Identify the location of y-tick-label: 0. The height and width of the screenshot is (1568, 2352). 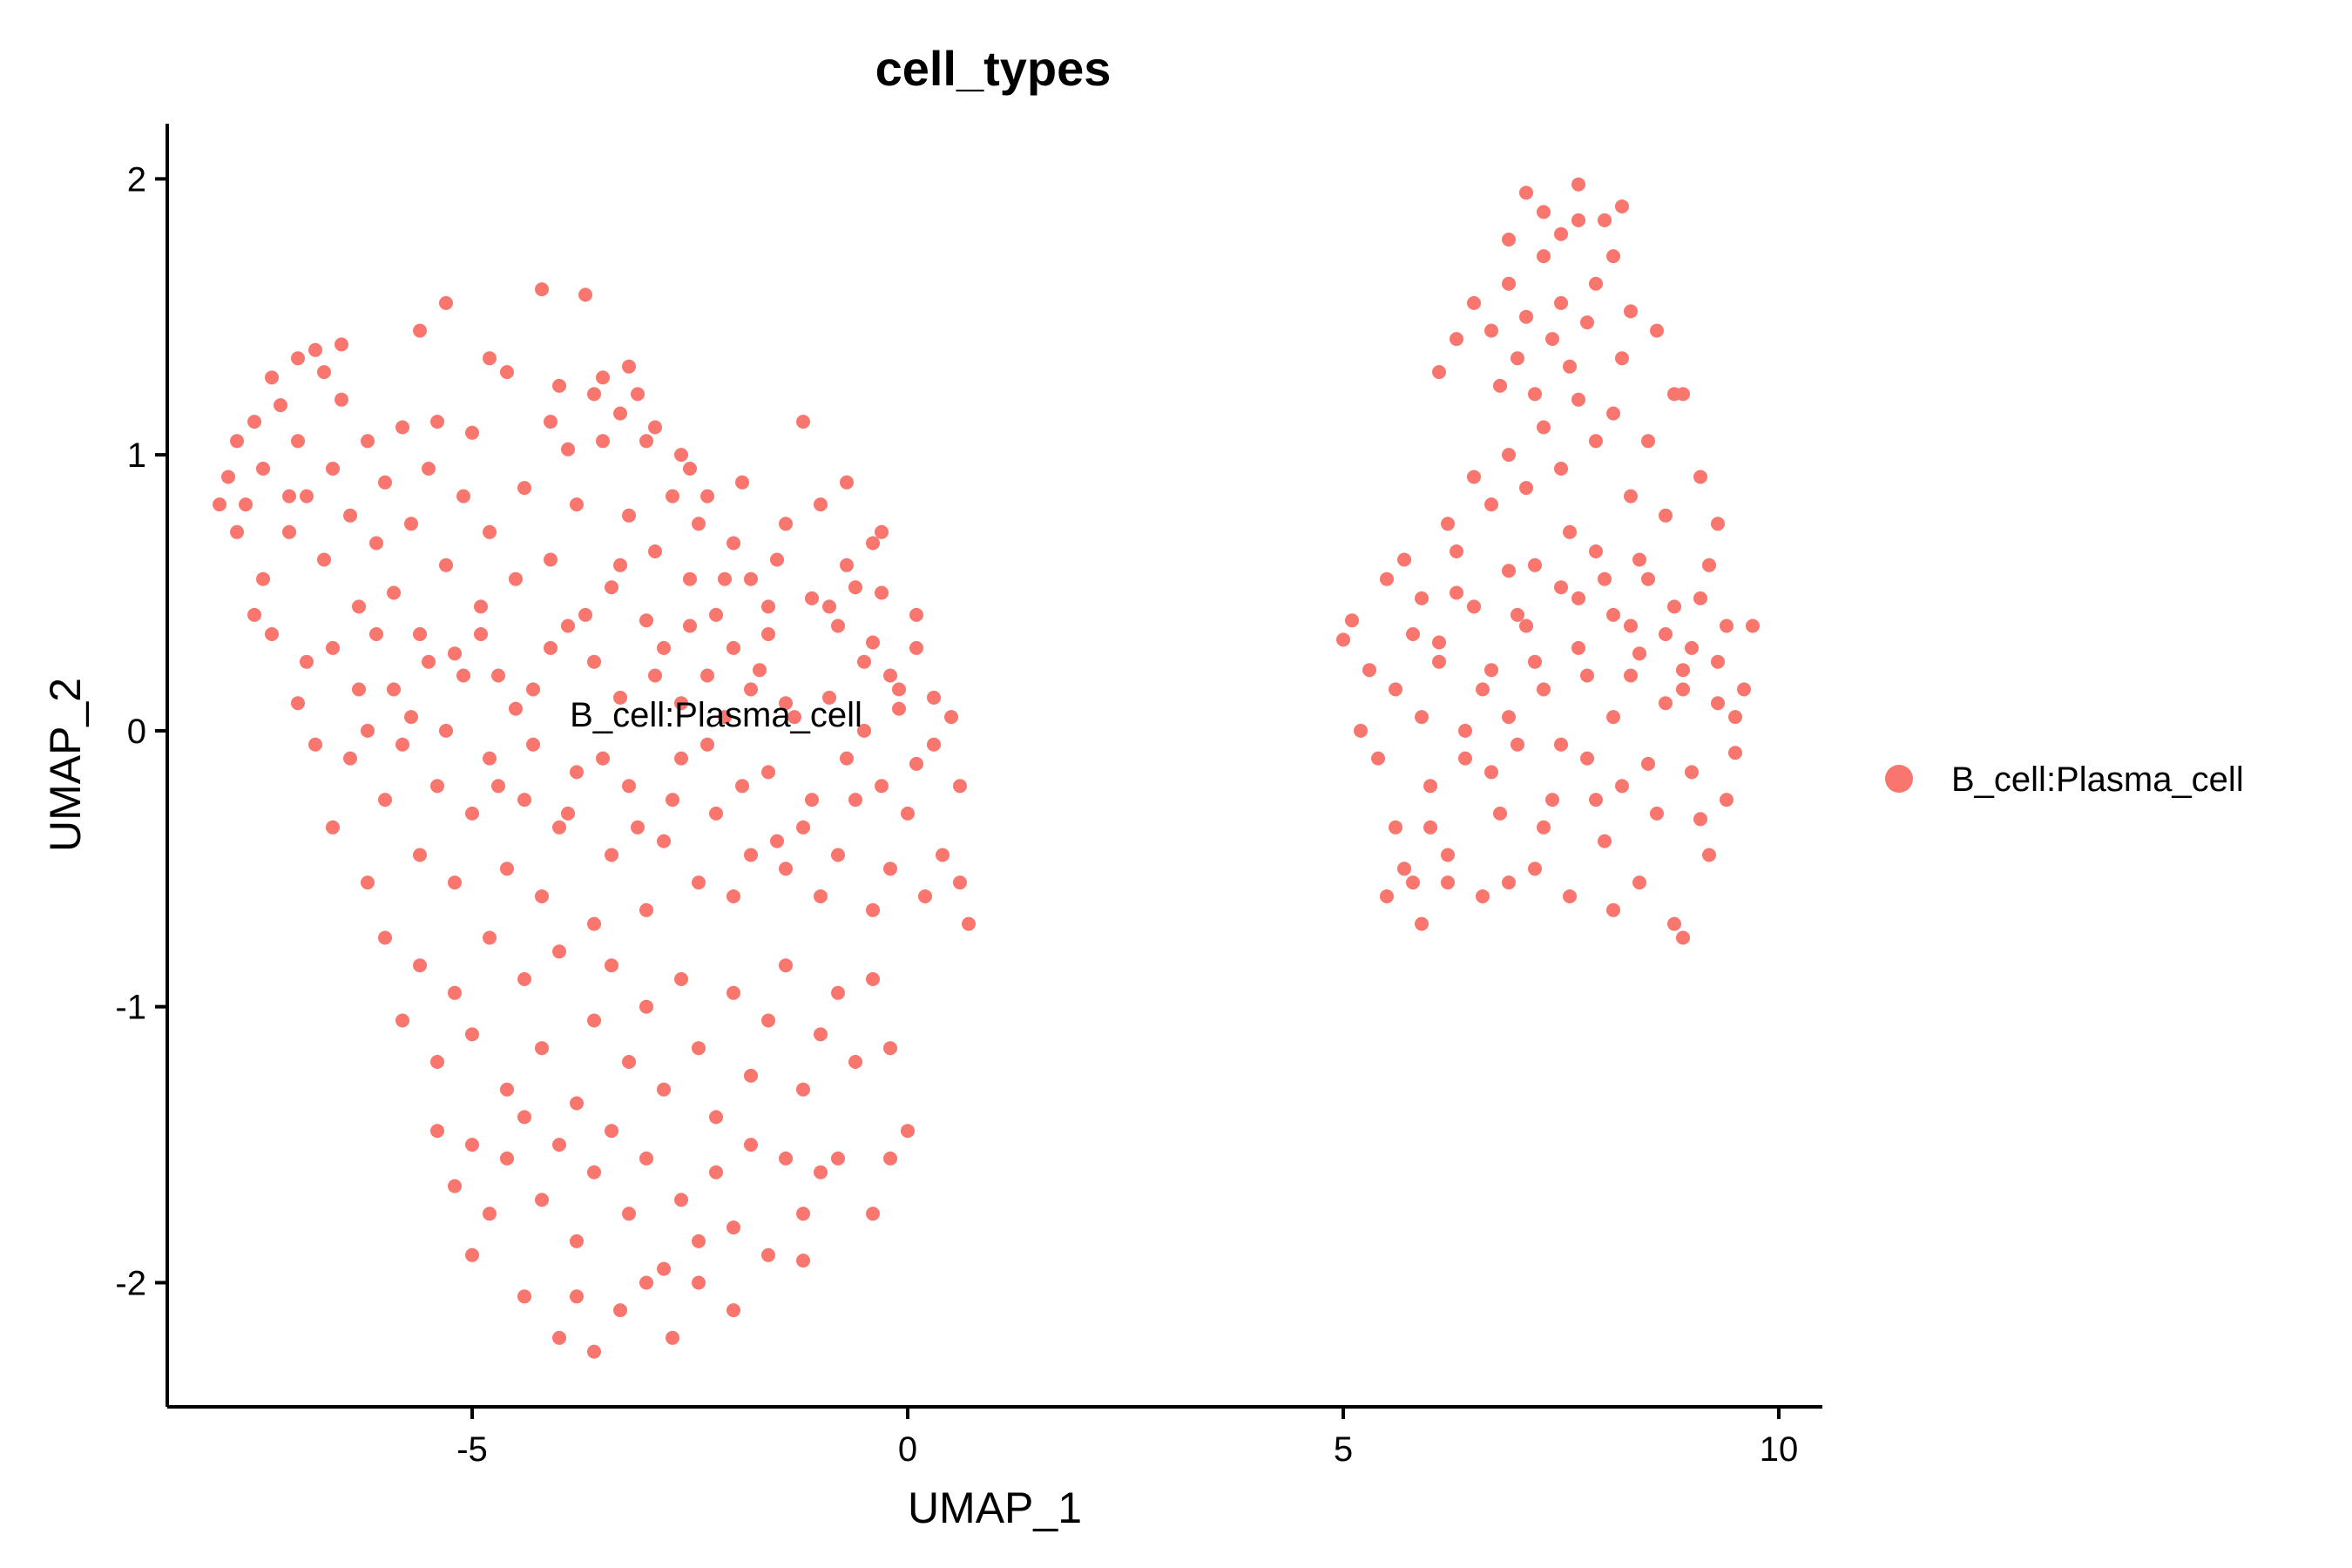
(136, 732).